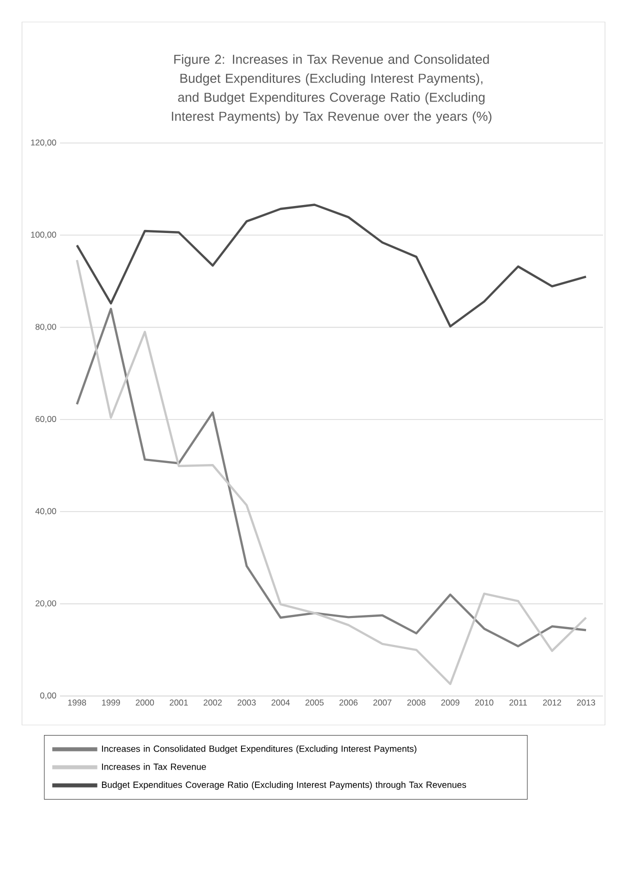 This screenshot has height=874, width=620. What do you see at coordinates (77, 703) in the screenshot?
I see `x-tick-label: 1998` at bounding box center [77, 703].